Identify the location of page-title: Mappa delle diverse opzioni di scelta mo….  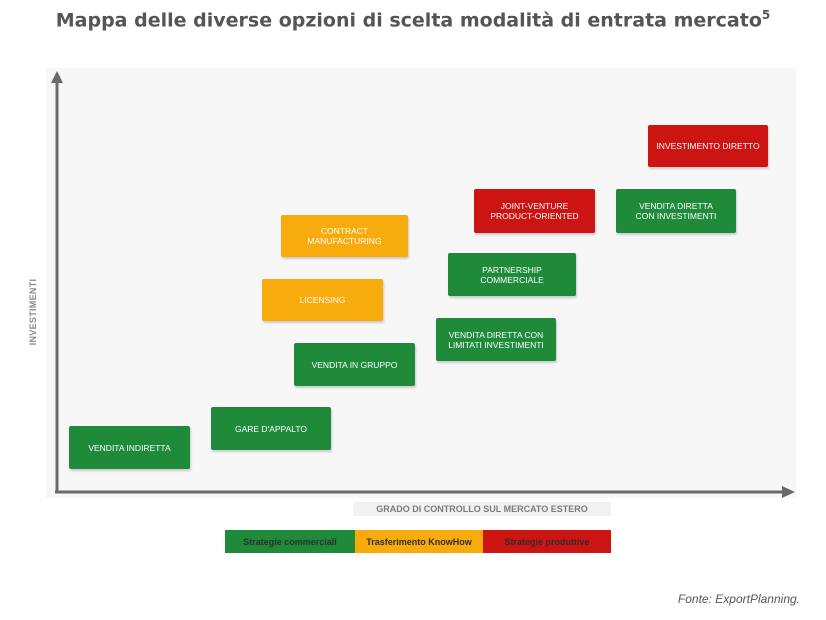
(413, 20).